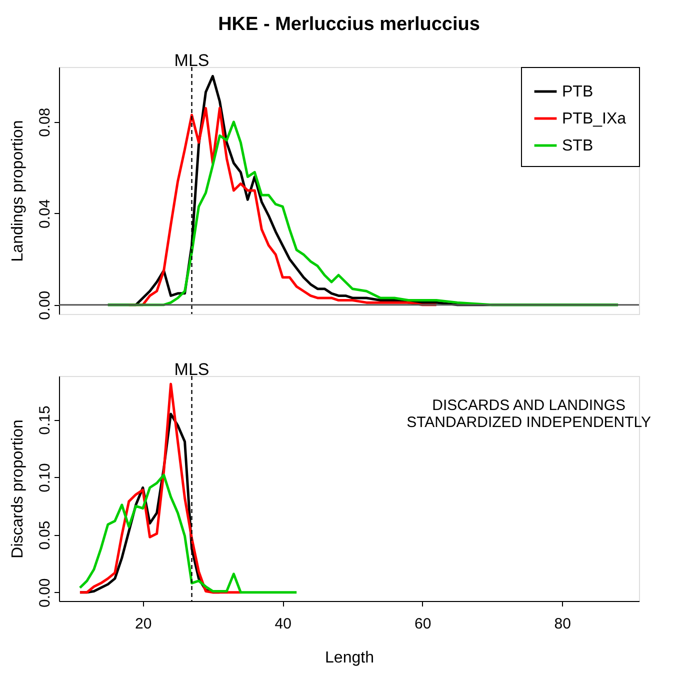  What do you see at coordinates (349, 24) in the screenshot?
I see `chart-title: HKE - Merluccius merluccius` at bounding box center [349, 24].